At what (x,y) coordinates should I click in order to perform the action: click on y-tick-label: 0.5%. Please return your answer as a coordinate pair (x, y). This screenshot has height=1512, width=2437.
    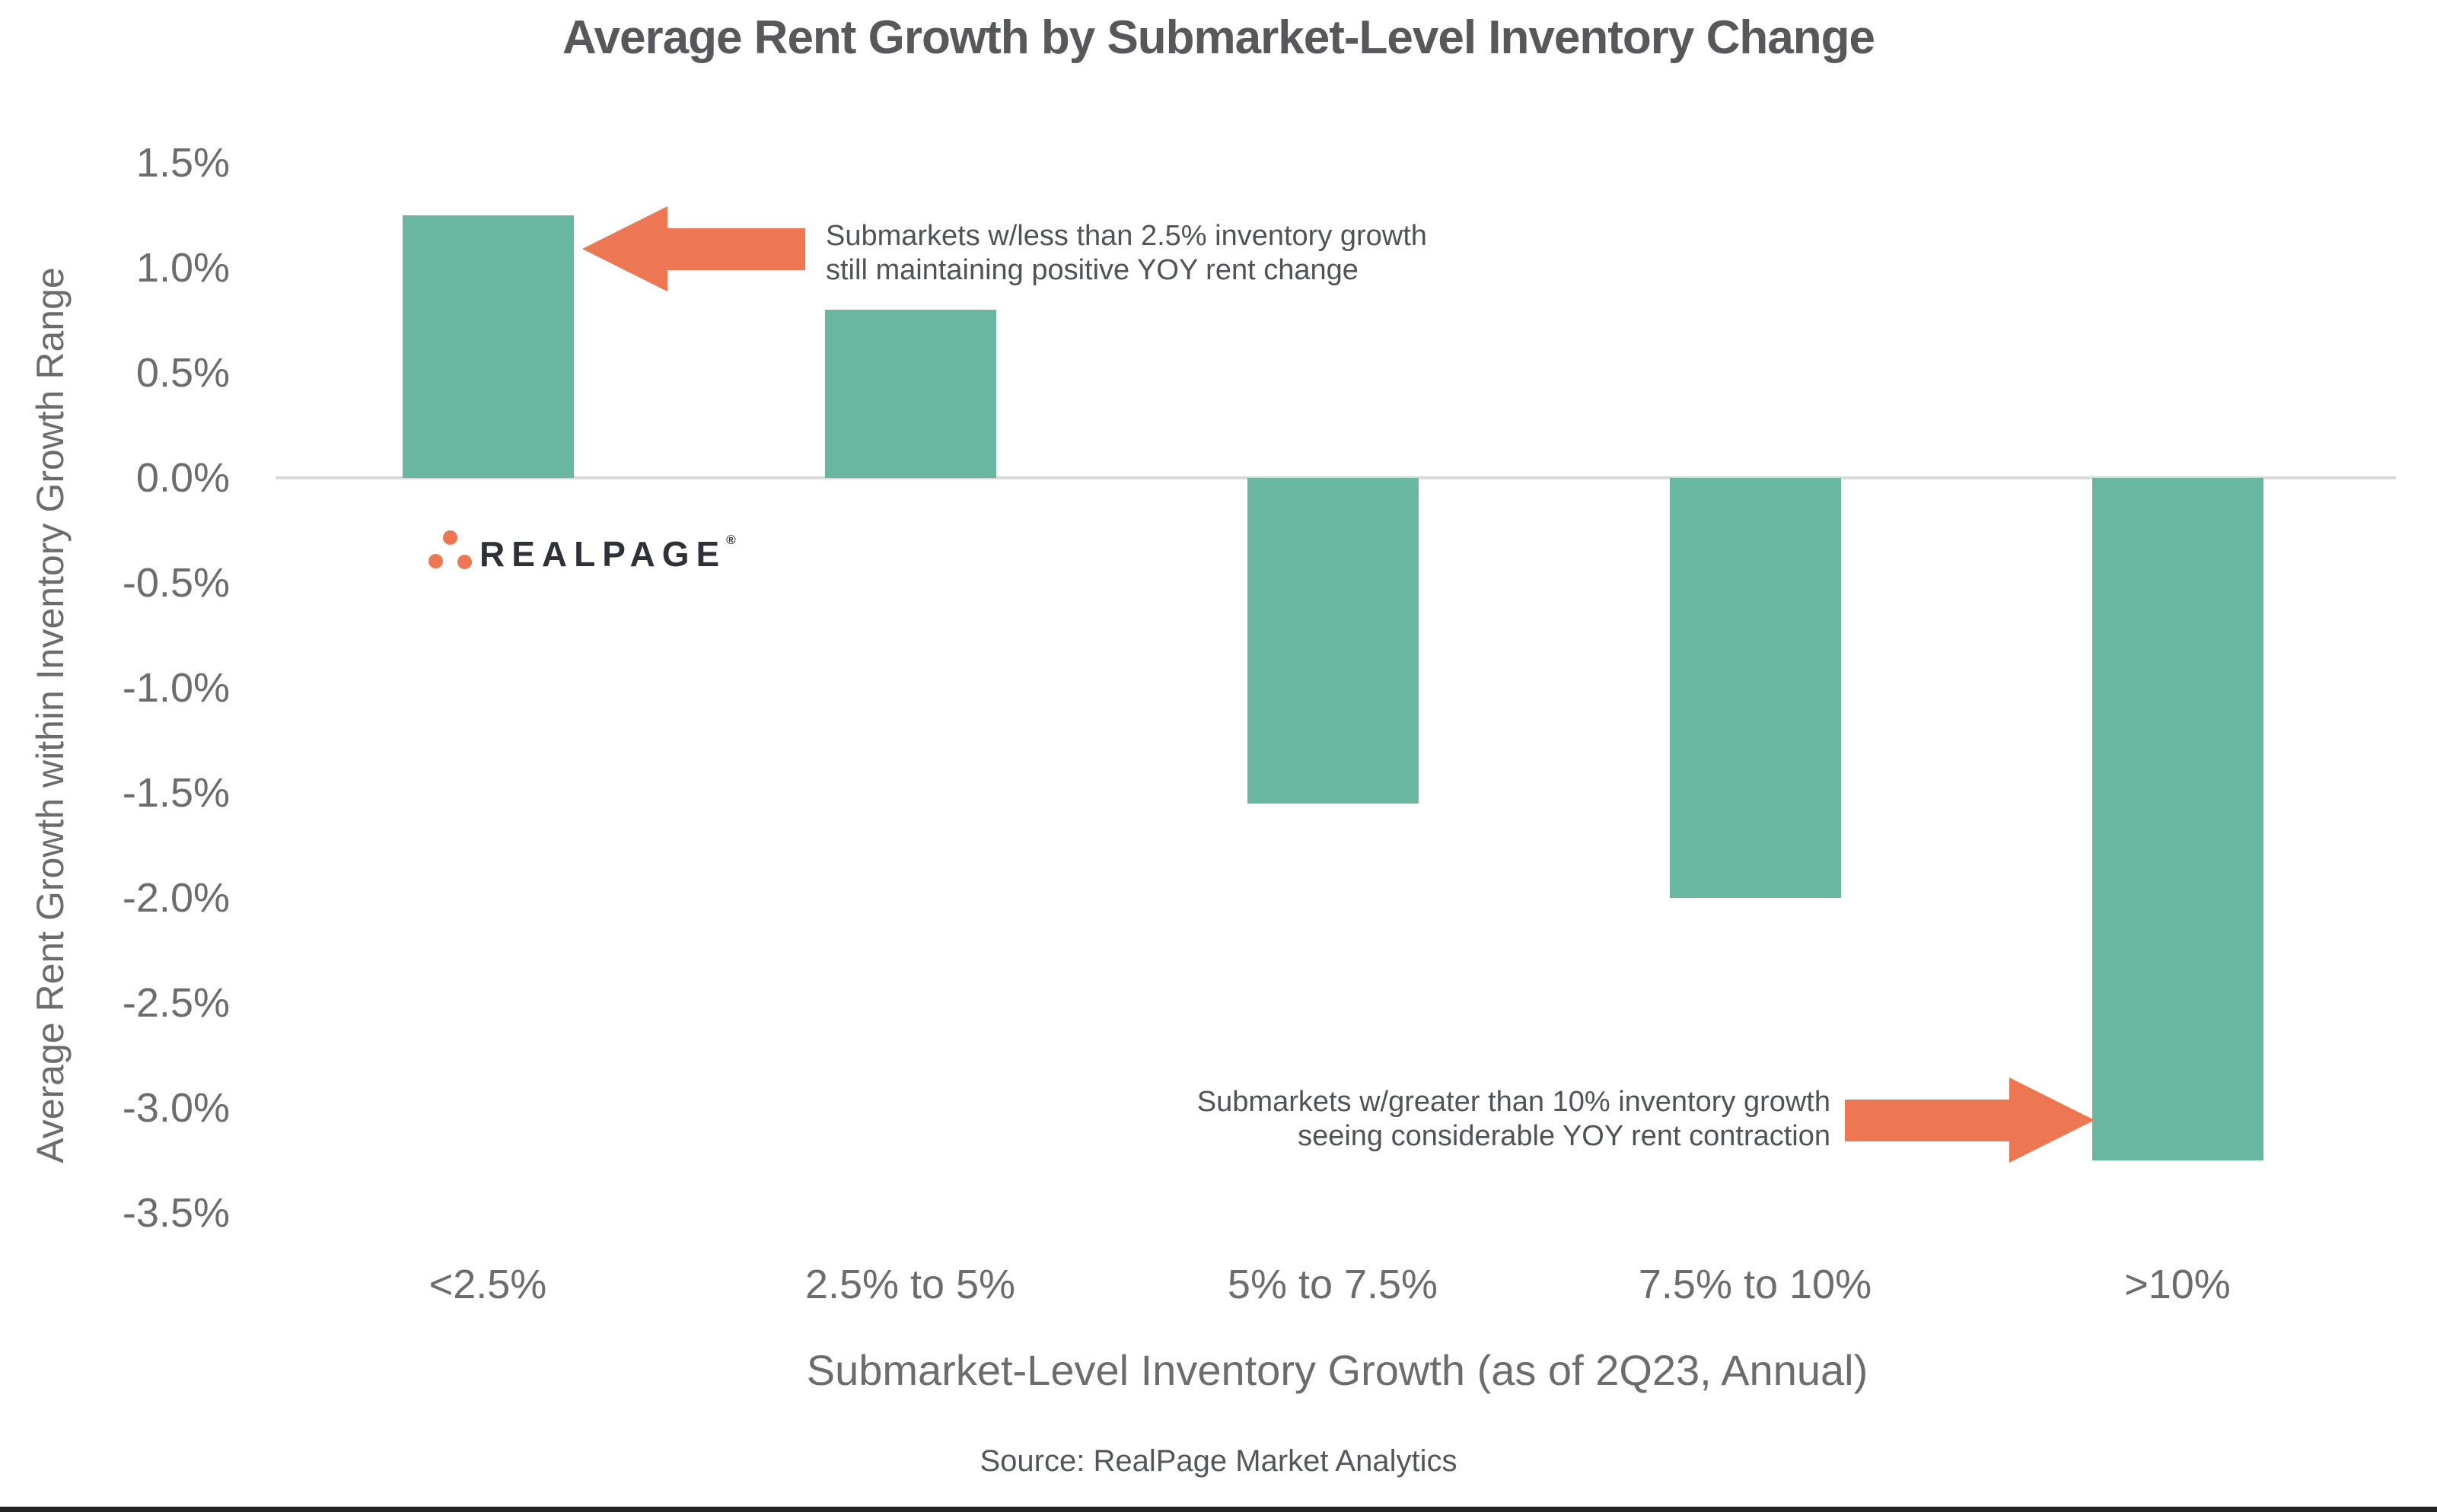
    Looking at the image, I should click on (182, 373).